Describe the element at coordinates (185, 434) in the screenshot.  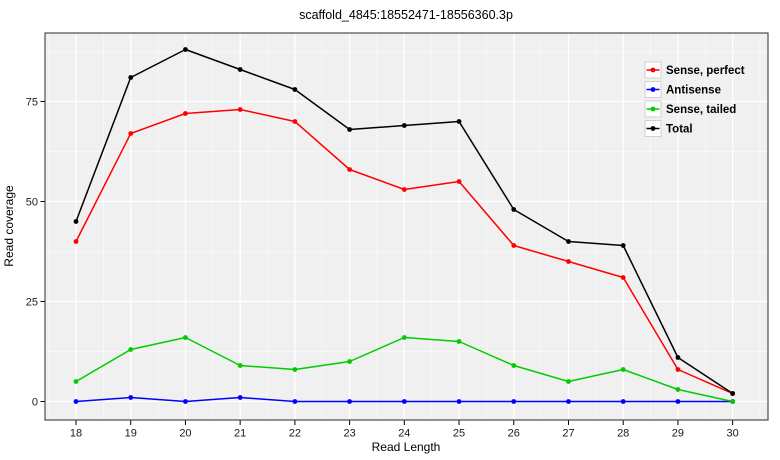
I see `x-tick-label: 20` at that location.